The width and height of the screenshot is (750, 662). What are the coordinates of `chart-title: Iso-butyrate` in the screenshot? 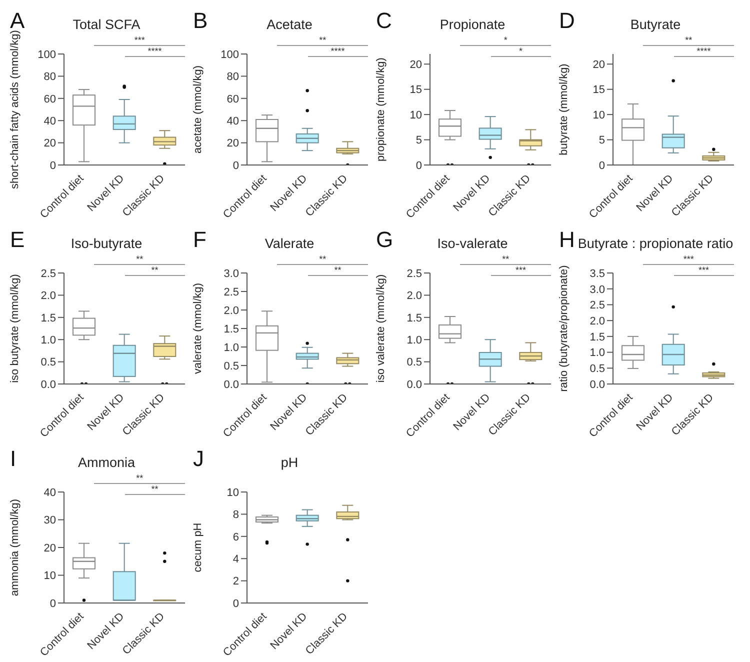 It's located at (107, 243).